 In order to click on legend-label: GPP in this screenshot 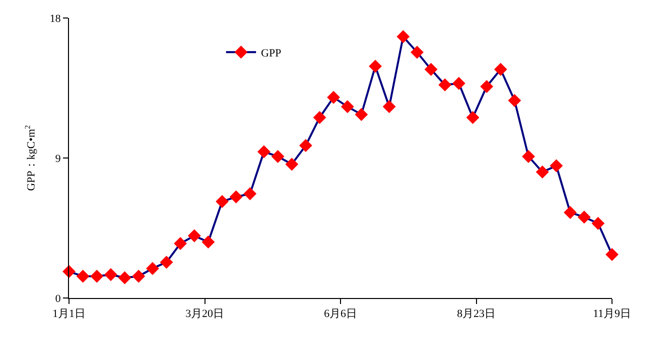, I will do `click(271, 53)`.